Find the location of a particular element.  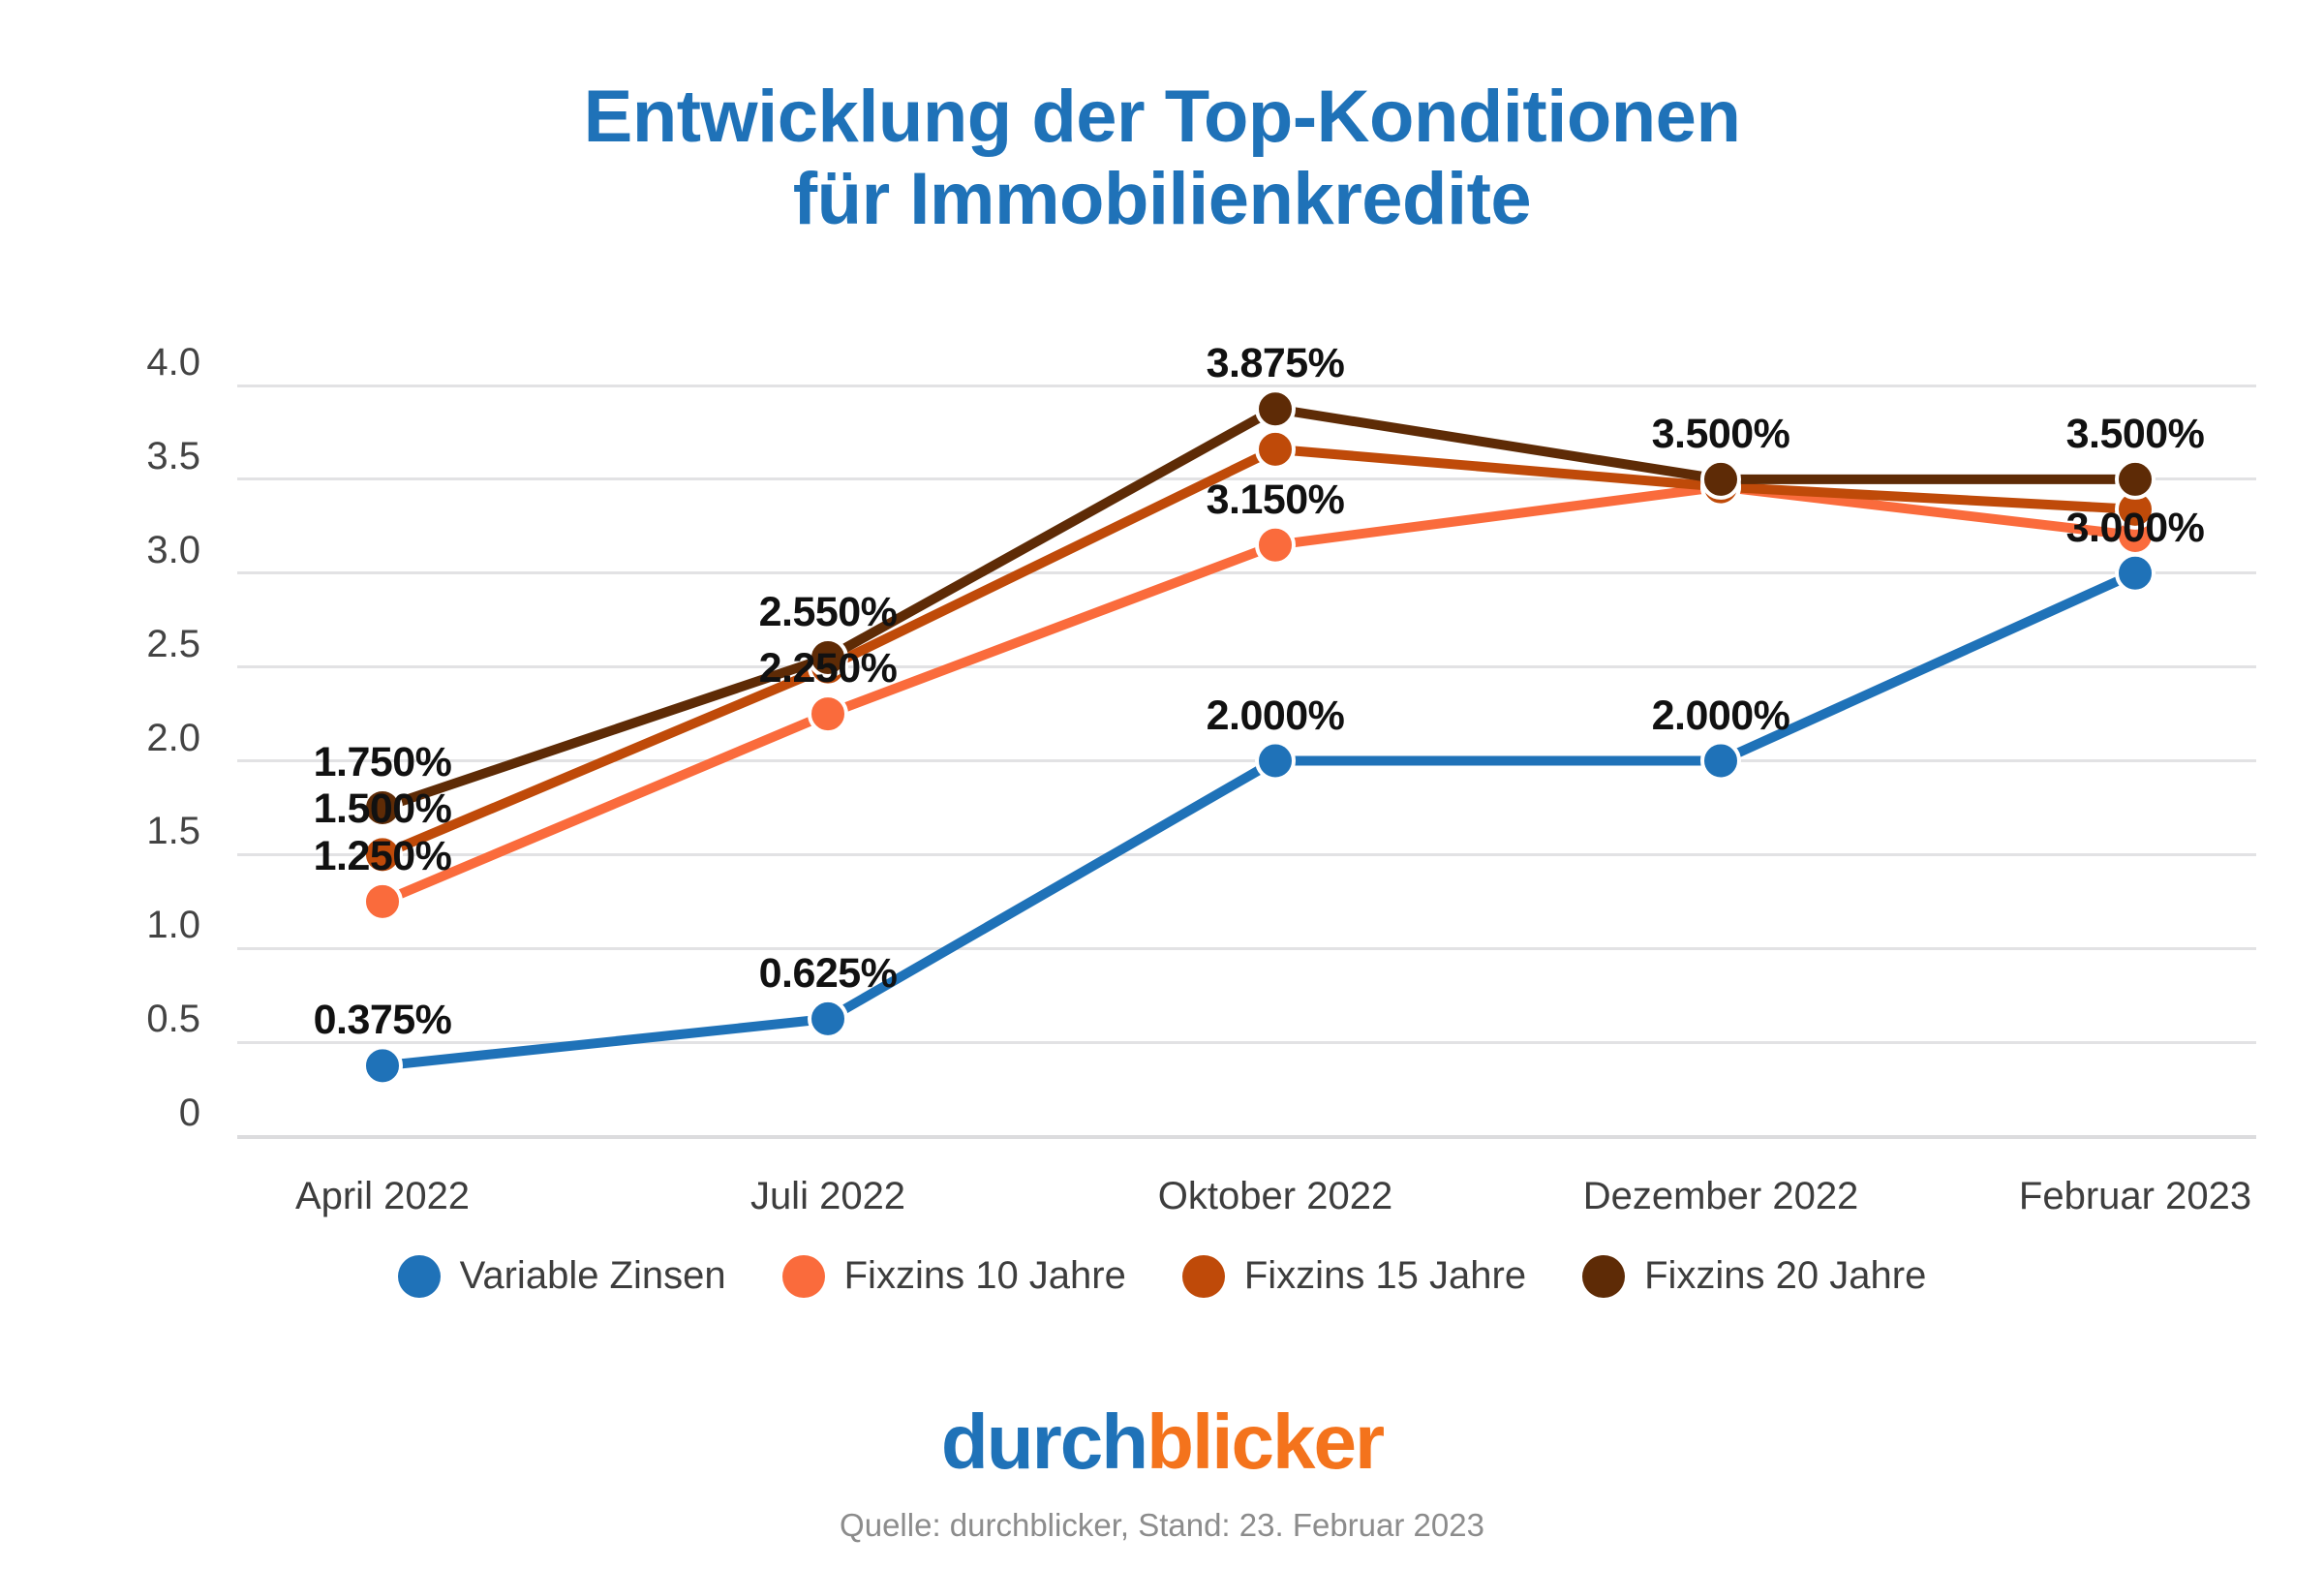

x-axis-tick-label: Oktober 2022 is located at coordinates (1275, 1196).